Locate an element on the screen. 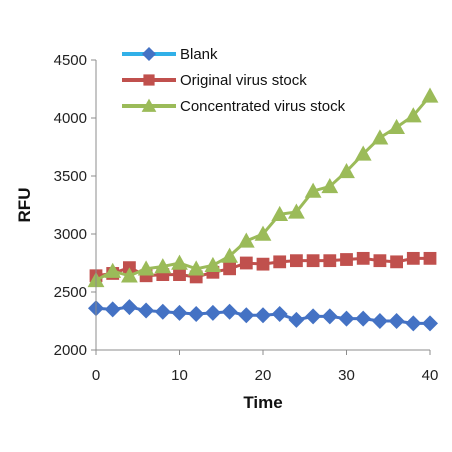 The width and height of the screenshot is (452, 452). legend-item: Original virus stock is located at coordinates (214, 80).